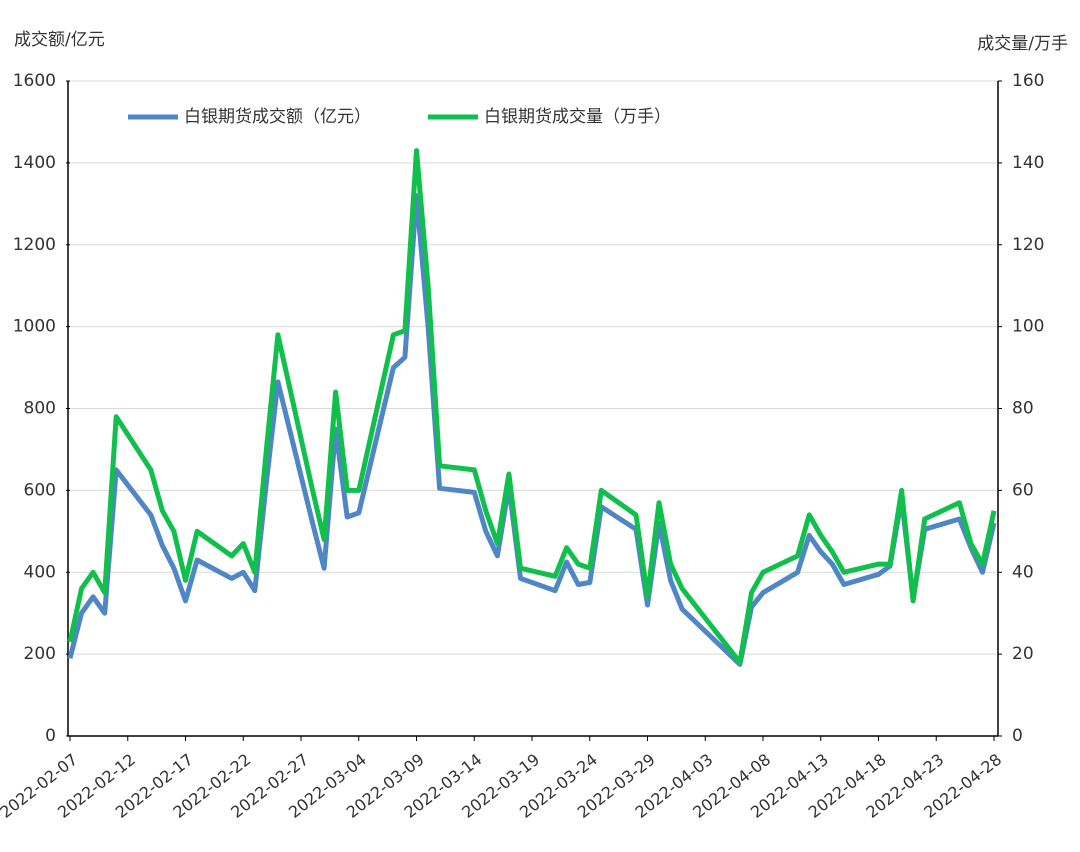 Image resolution: width=1080 pixels, height=852 pixels. Describe the element at coordinates (34, 81) in the screenshot. I see `y-tick-label: 1600` at that location.